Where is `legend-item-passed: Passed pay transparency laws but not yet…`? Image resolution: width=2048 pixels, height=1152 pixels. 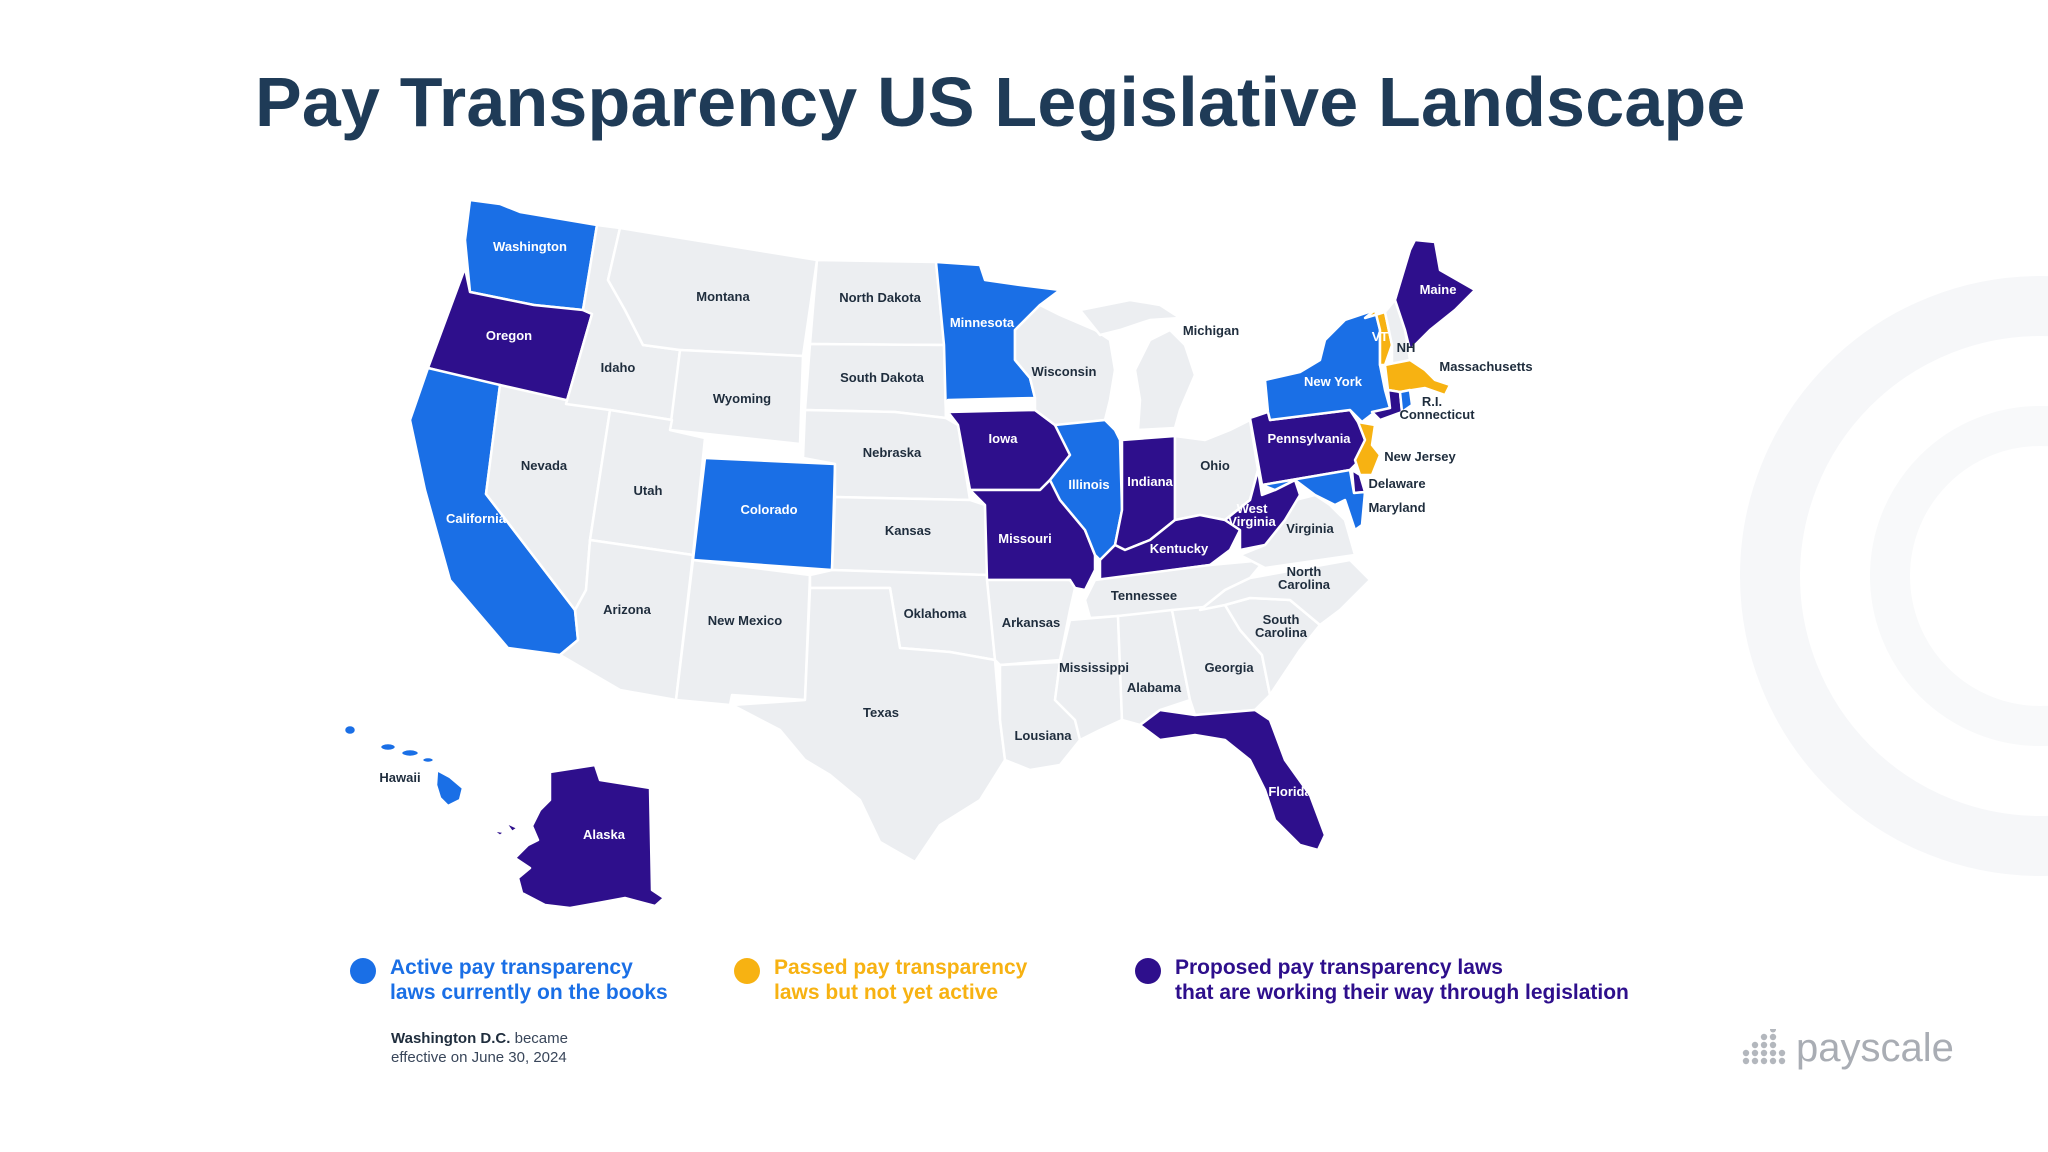 legend-item-passed: Passed pay transparency laws but not yet… is located at coordinates (880, 980).